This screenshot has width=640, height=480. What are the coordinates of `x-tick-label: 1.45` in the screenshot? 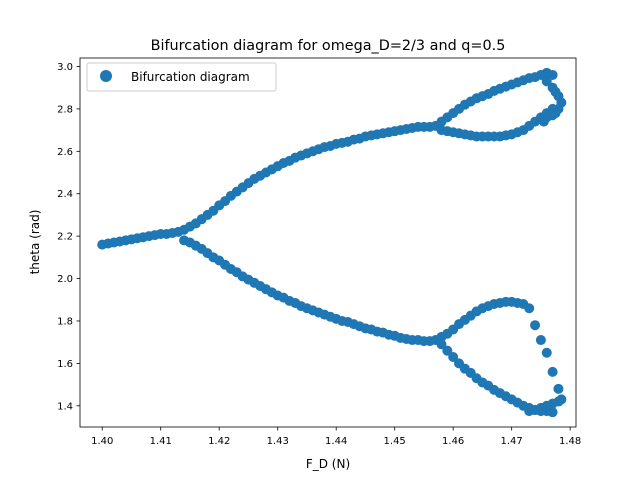 It's located at (395, 441).